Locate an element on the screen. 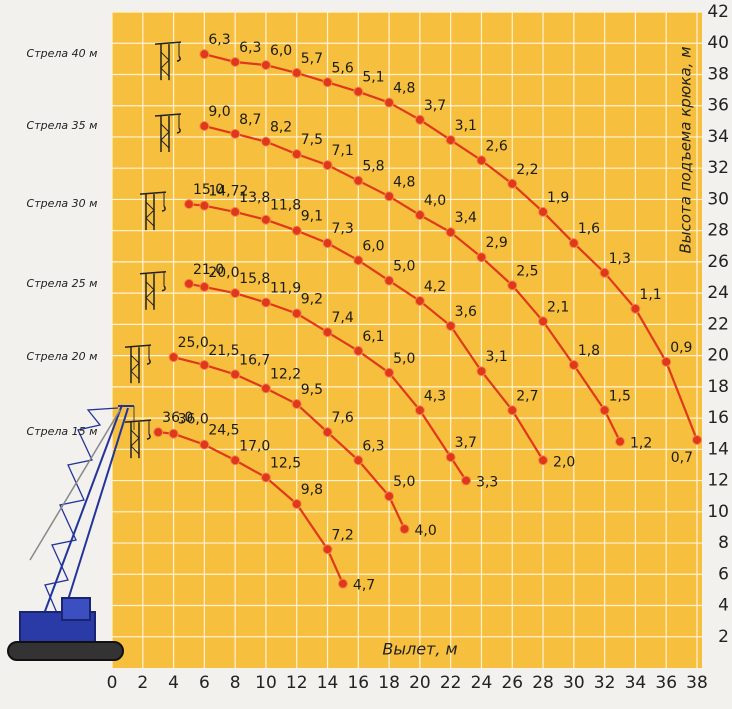  x-tick-label: 6 is located at coordinates (204, 683).